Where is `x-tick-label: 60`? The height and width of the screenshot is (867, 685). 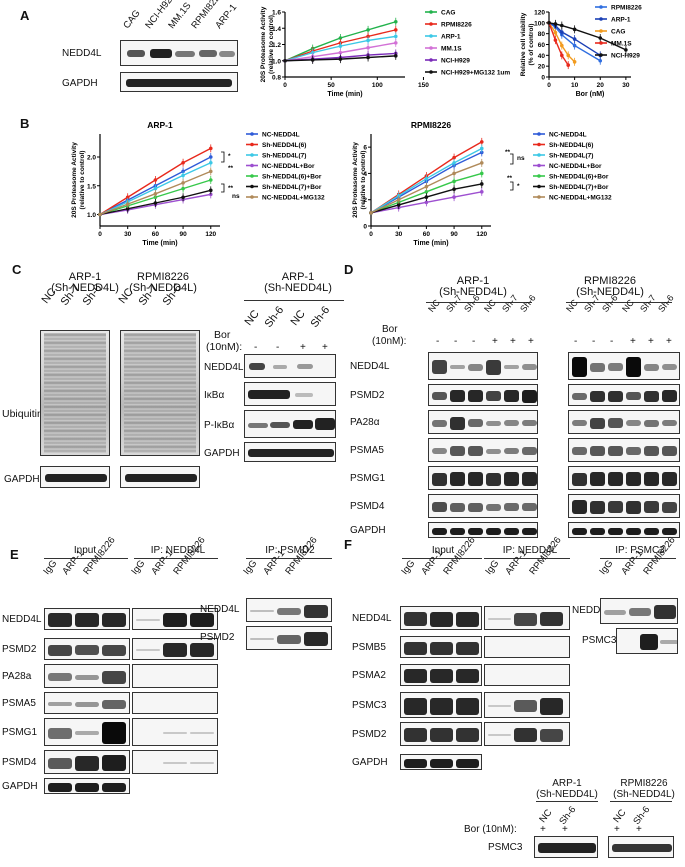 x-tick-label: 60 is located at coordinates (156, 234).